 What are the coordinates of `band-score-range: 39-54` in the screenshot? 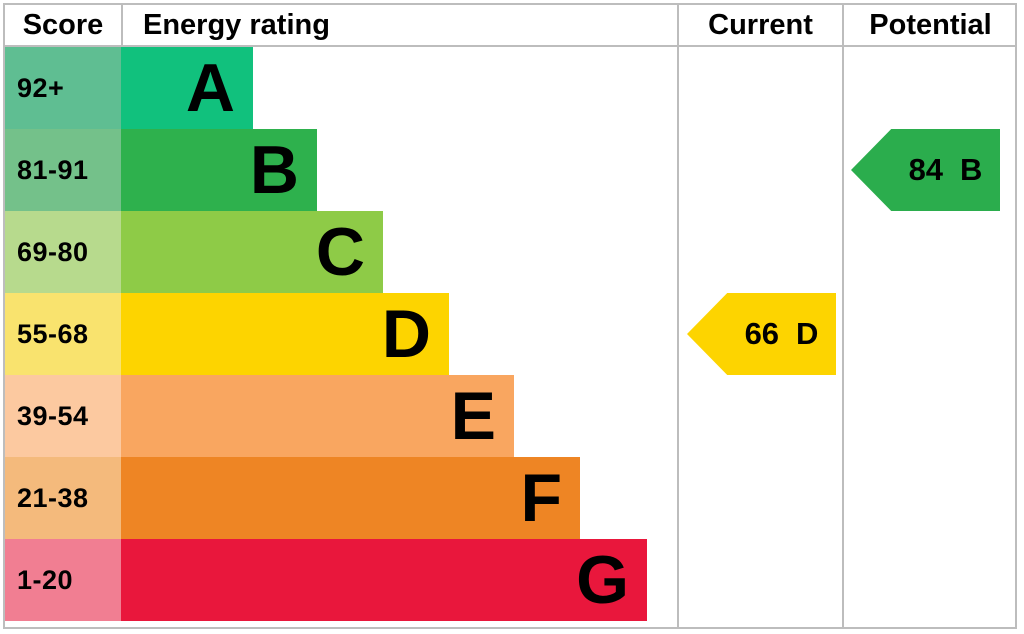 It's located at (63, 416).